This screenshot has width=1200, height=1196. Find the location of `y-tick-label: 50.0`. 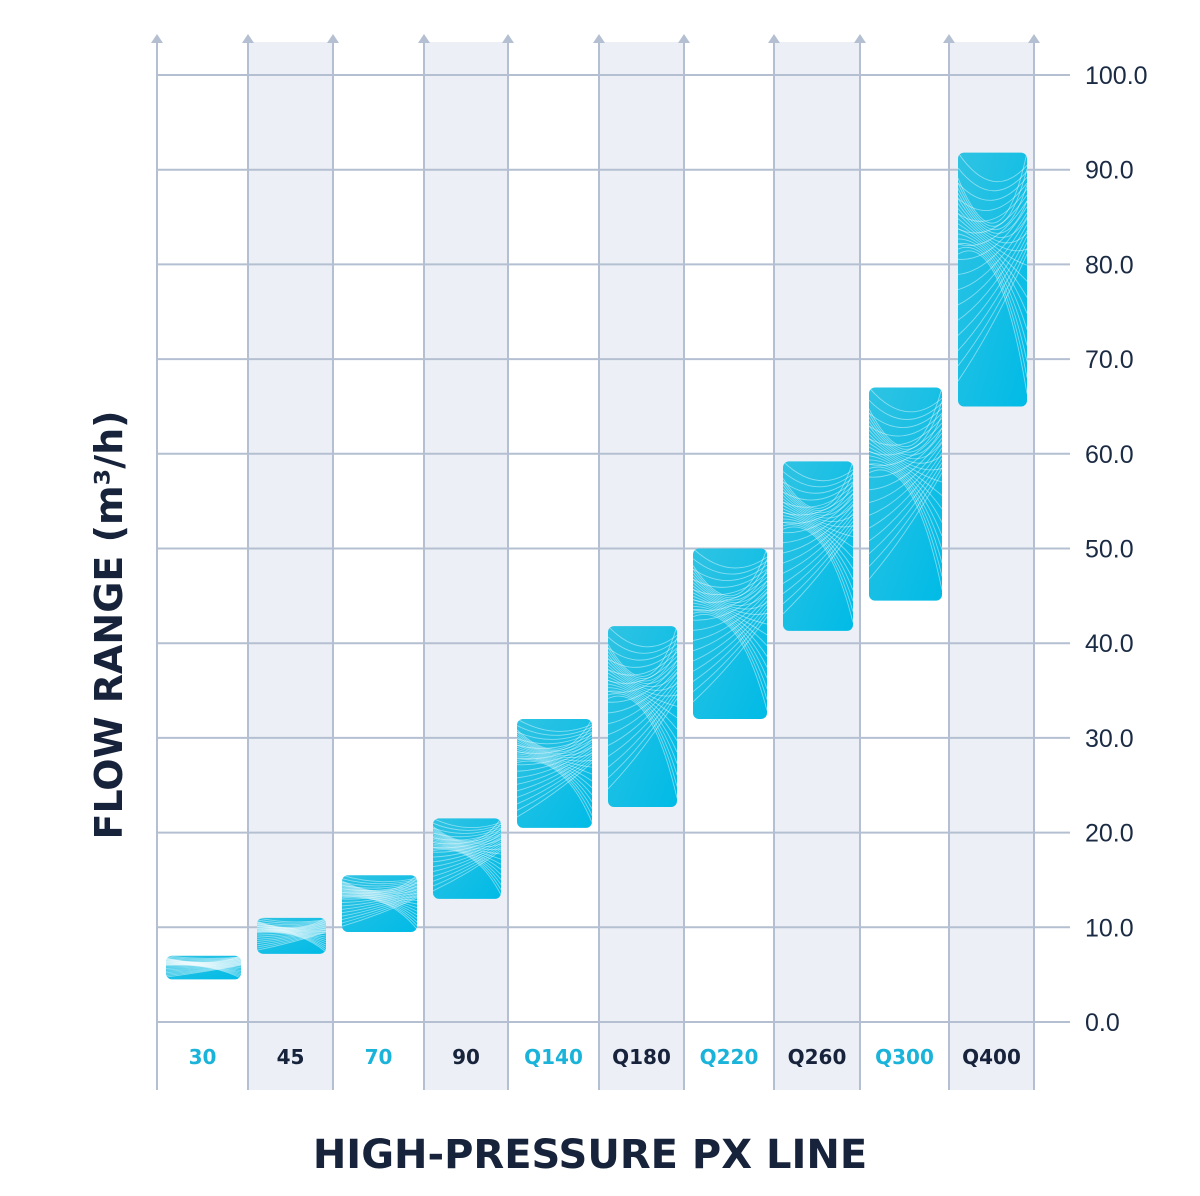

y-tick-label: 50.0 is located at coordinates (1109, 550).